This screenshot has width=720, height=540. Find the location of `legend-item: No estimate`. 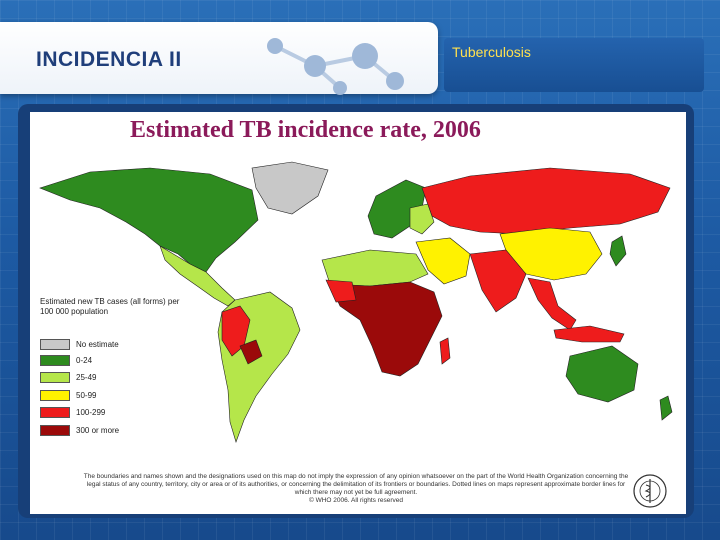

legend-item: No estimate is located at coordinates (79, 344).